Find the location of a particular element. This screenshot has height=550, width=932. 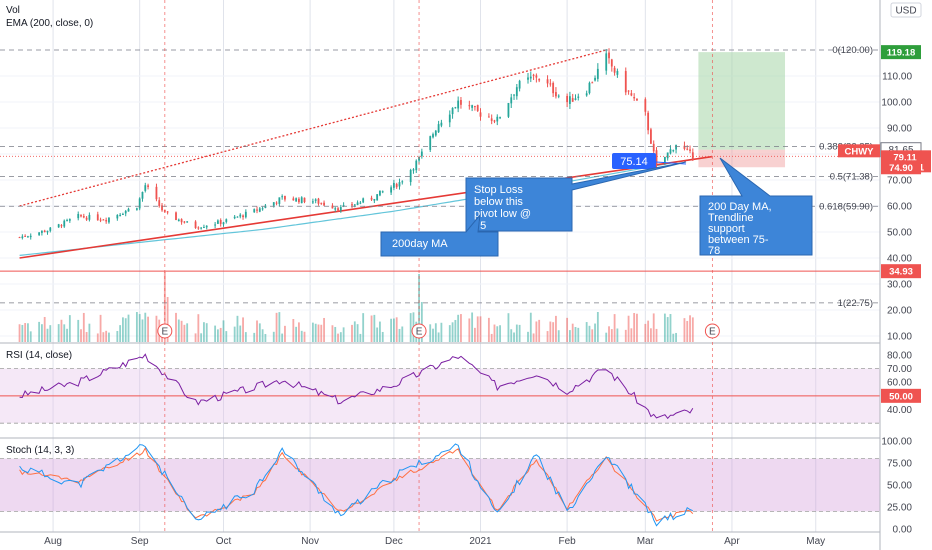

earnings-marker-text: E is located at coordinates (164, 332).